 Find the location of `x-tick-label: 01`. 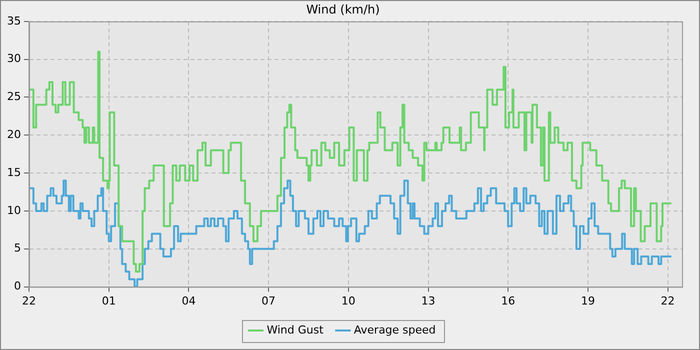

x-tick-label: 01 is located at coordinates (109, 301).